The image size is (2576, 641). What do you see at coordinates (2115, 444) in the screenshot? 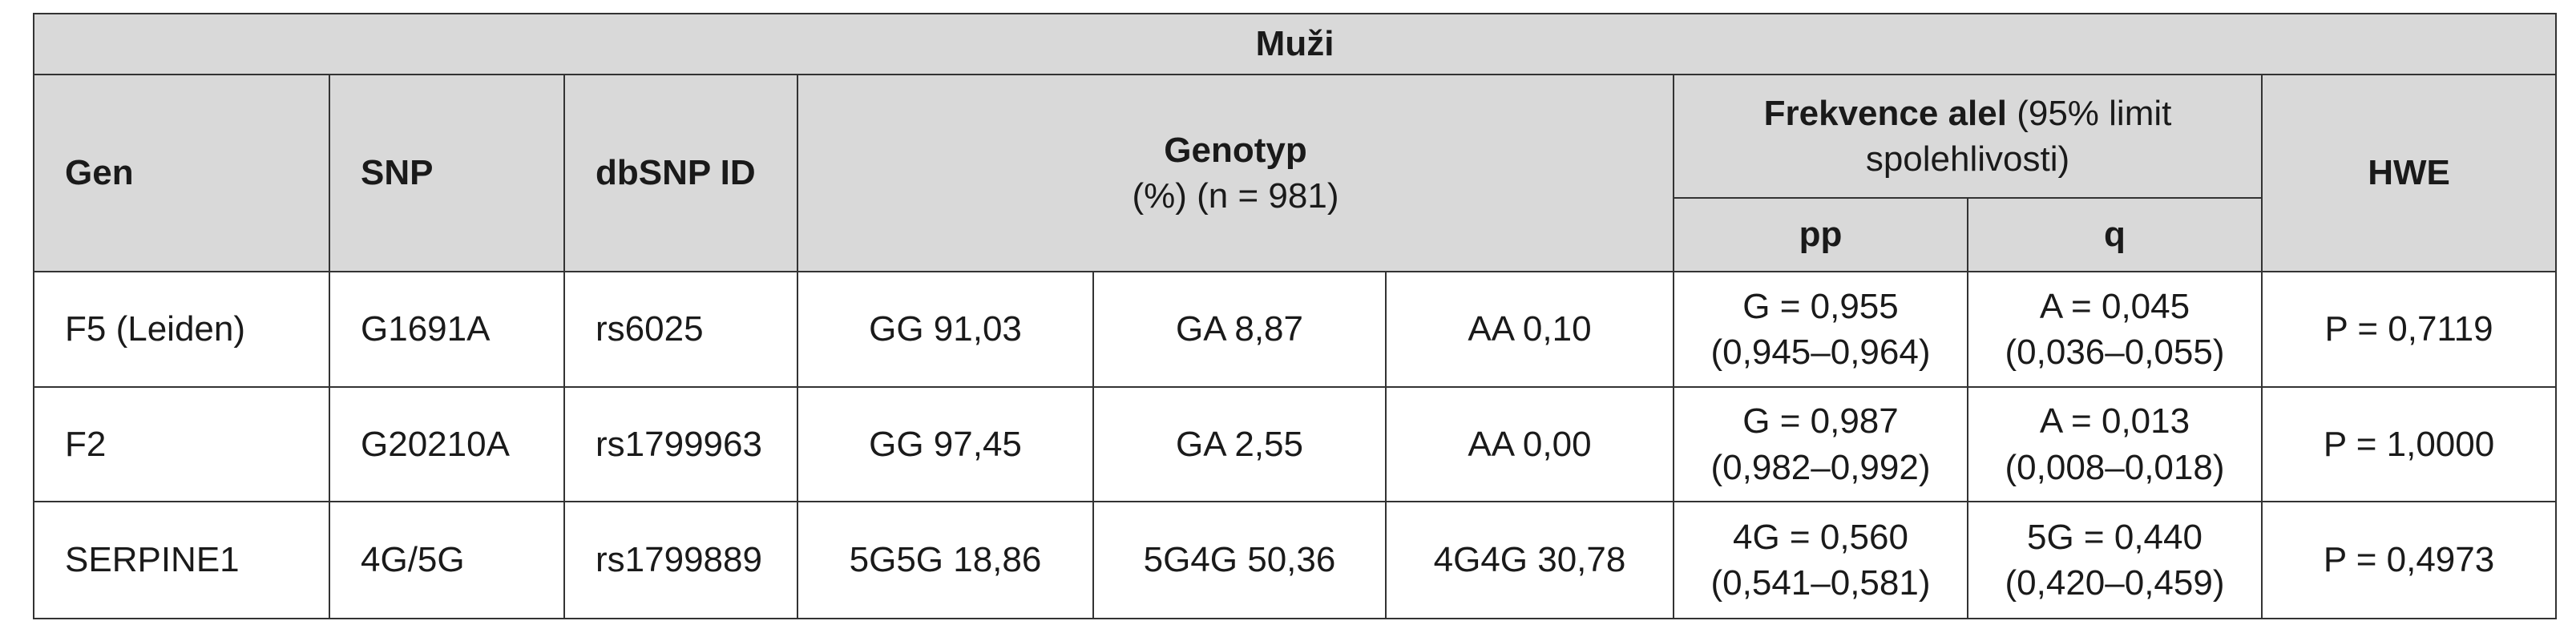
I see `table-cell: A = 0,013 (0,008–0,018)` at bounding box center [2115, 444].